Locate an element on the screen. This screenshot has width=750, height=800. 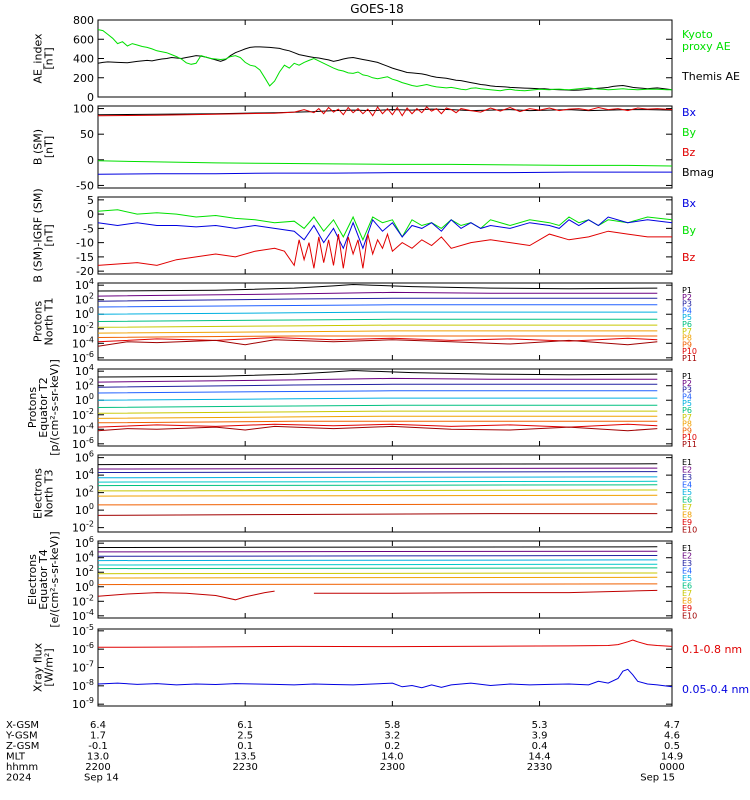
time-axis-value: 2330 is located at coordinates (539, 767).